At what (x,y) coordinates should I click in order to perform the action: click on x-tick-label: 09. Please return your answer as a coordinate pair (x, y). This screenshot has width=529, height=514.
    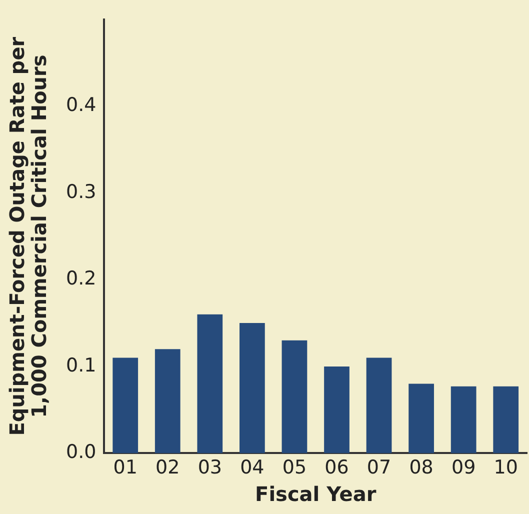
    Looking at the image, I should click on (463, 467).